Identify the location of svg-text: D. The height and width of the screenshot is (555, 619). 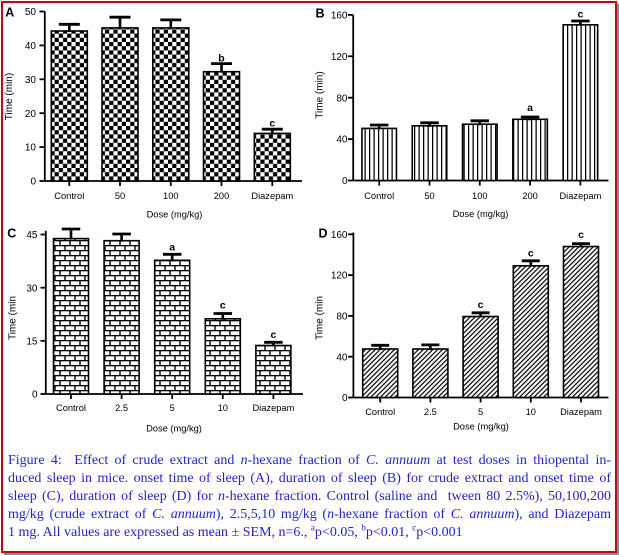
(323, 234).